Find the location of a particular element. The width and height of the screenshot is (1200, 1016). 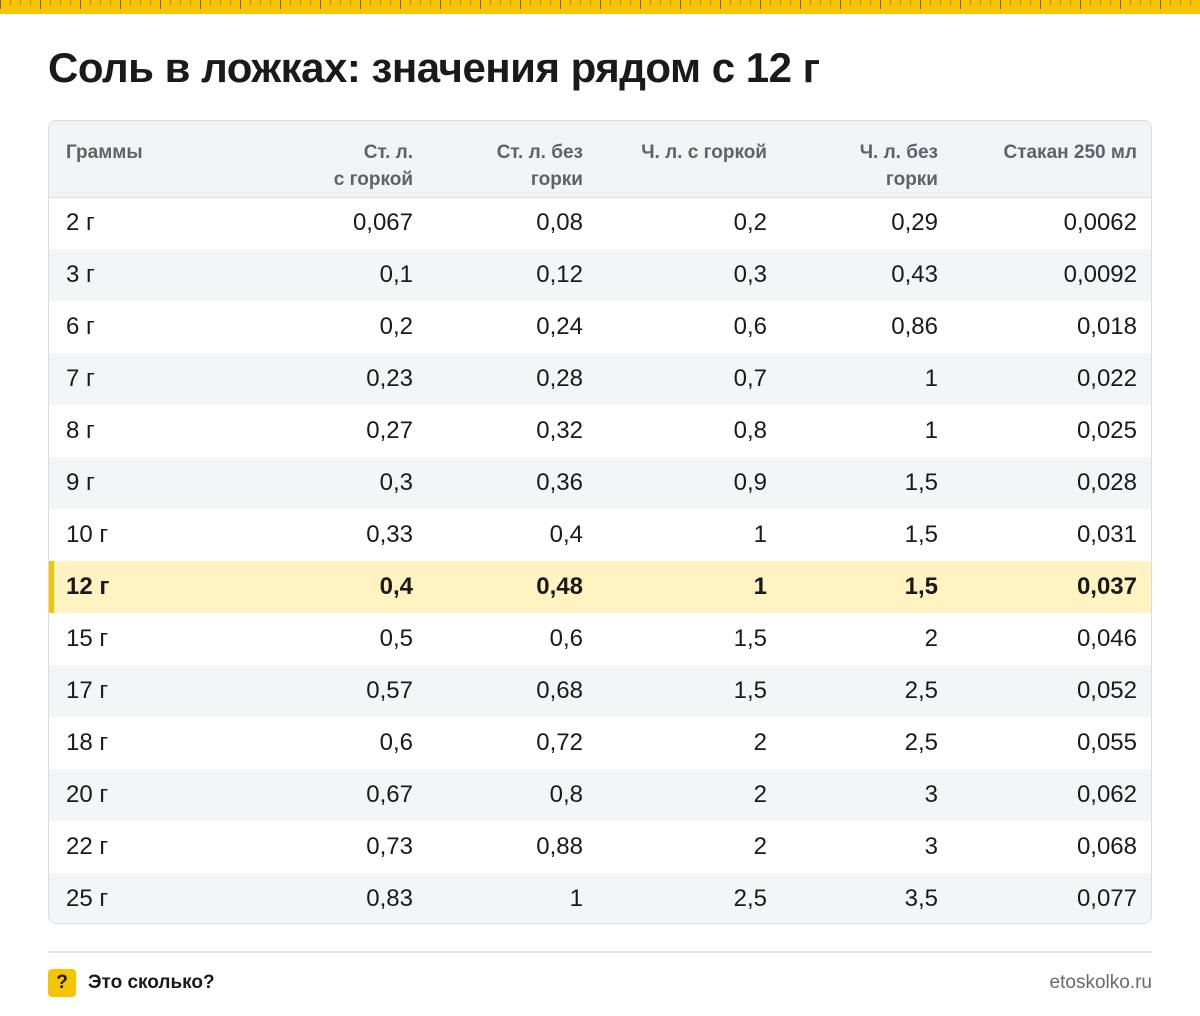

table-row-highlighted: 12 г 0,4 0,48 1 1,5 0,037 is located at coordinates (600, 587).